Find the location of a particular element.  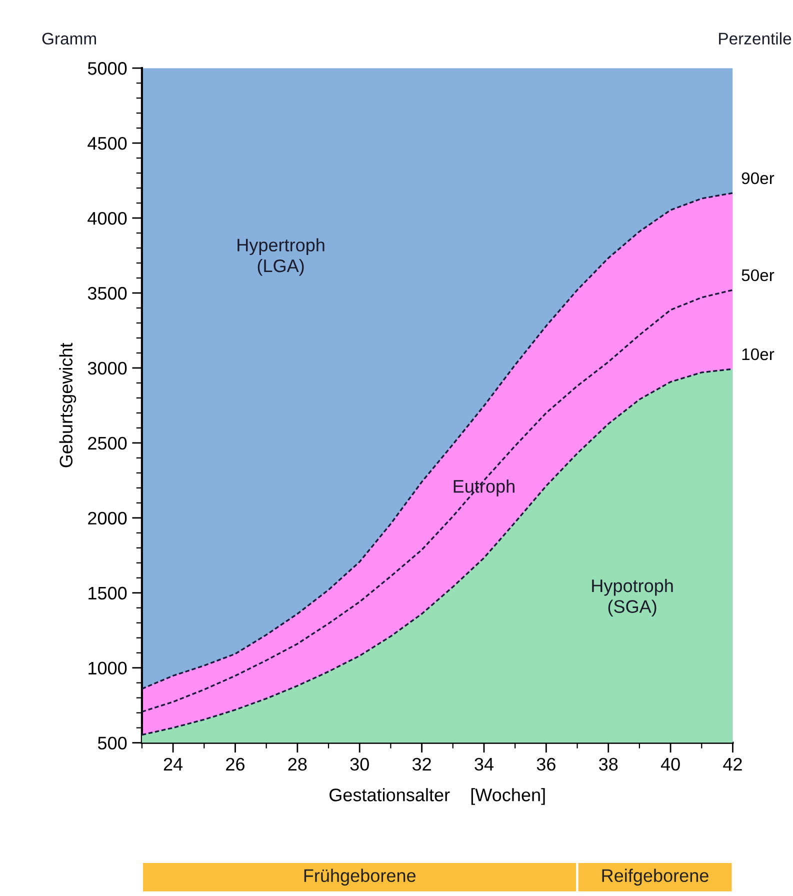

series-label: 50er is located at coordinates (758, 275).